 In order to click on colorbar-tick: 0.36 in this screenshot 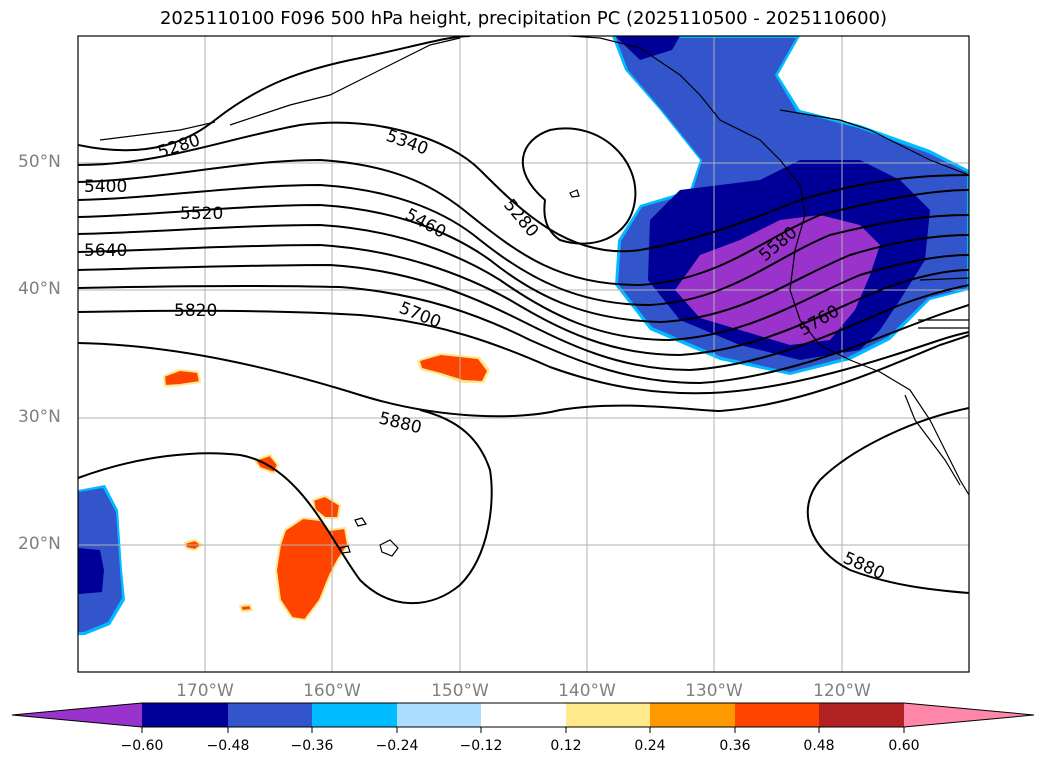, I will do `click(735, 746)`.